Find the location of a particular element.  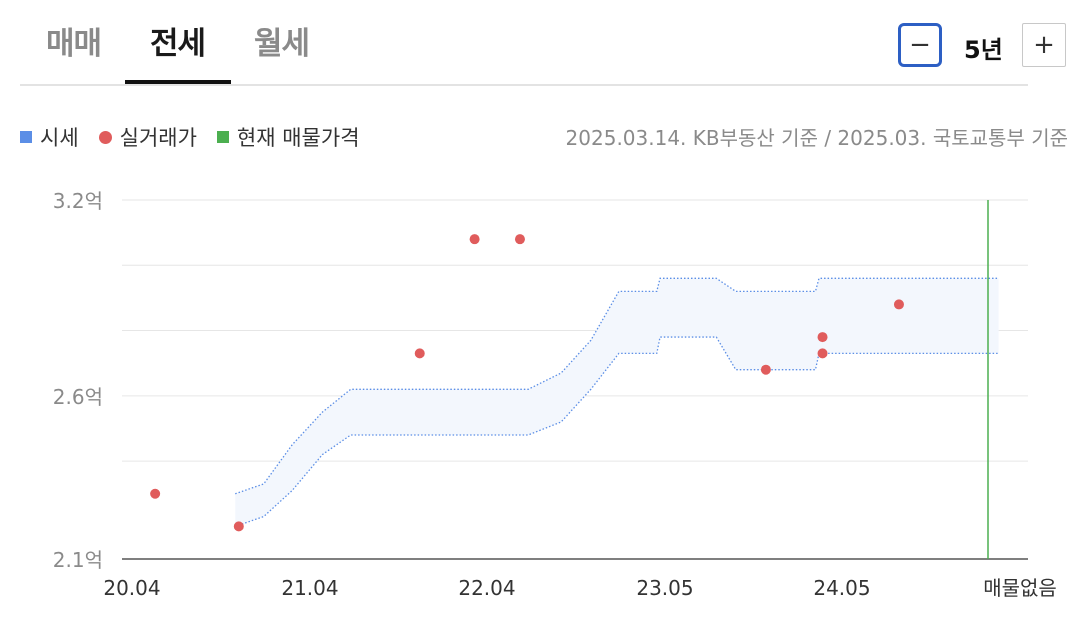

x-tick-label: 24.05 is located at coordinates (841, 588).